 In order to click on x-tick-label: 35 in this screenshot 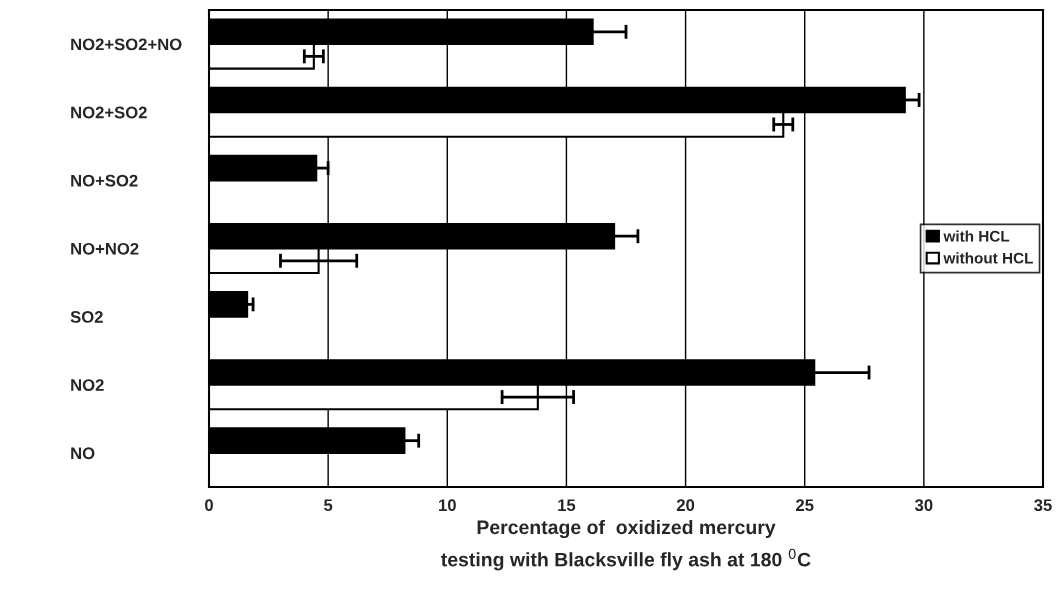, I will do `click(1043, 505)`.